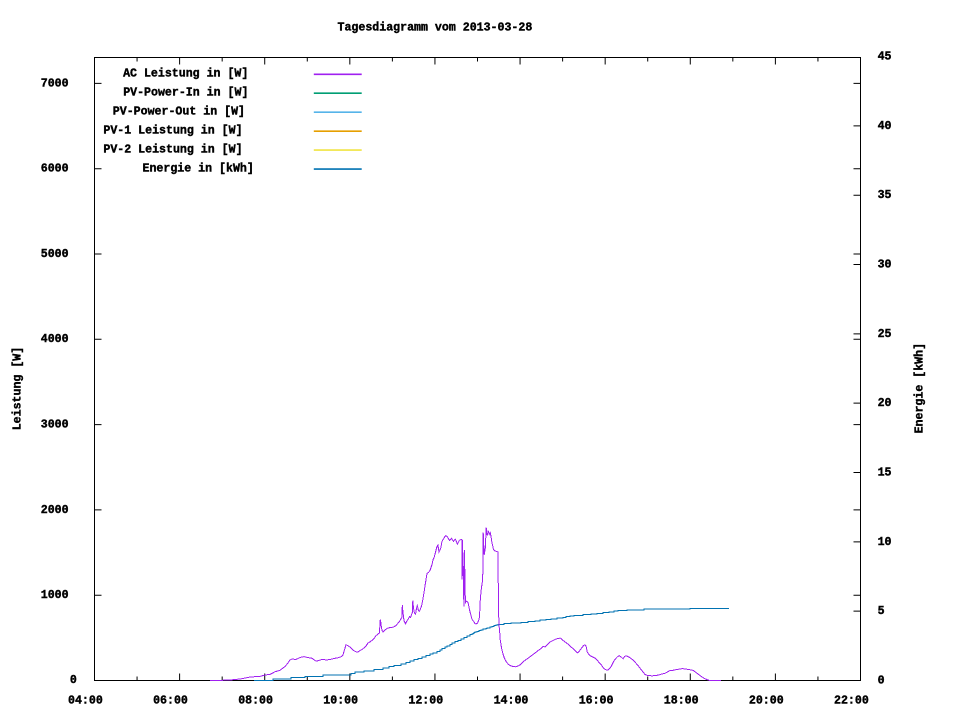  Describe the element at coordinates (179, 112) in the screenshot. I see `svg-text: PV-Power-Out in [W]` at that location.